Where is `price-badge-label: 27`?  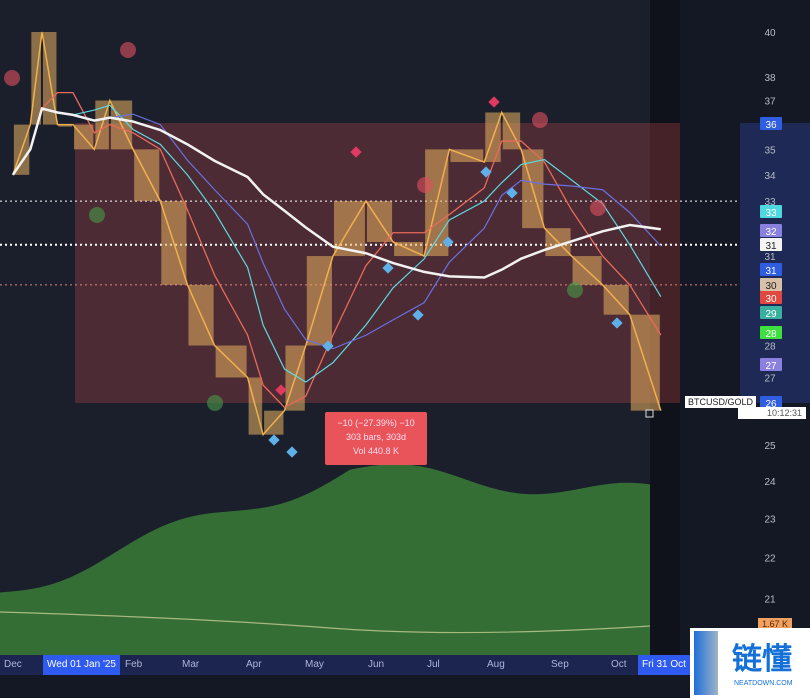 price-badge-label: 27 is located at coordinates (771, 366).